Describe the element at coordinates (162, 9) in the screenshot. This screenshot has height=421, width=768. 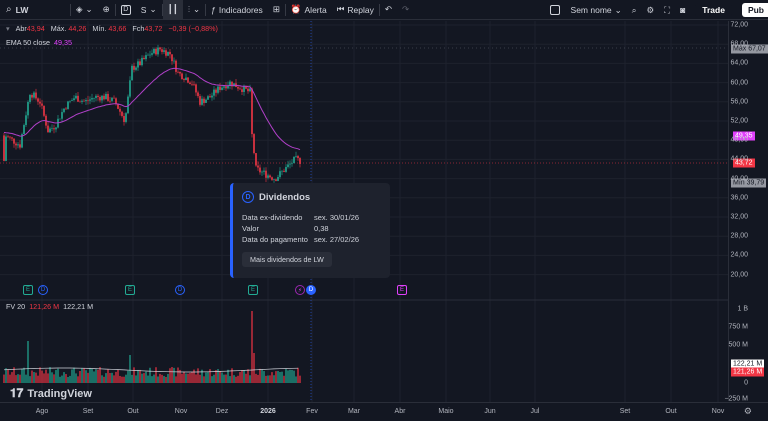
I see `divider` at that location.